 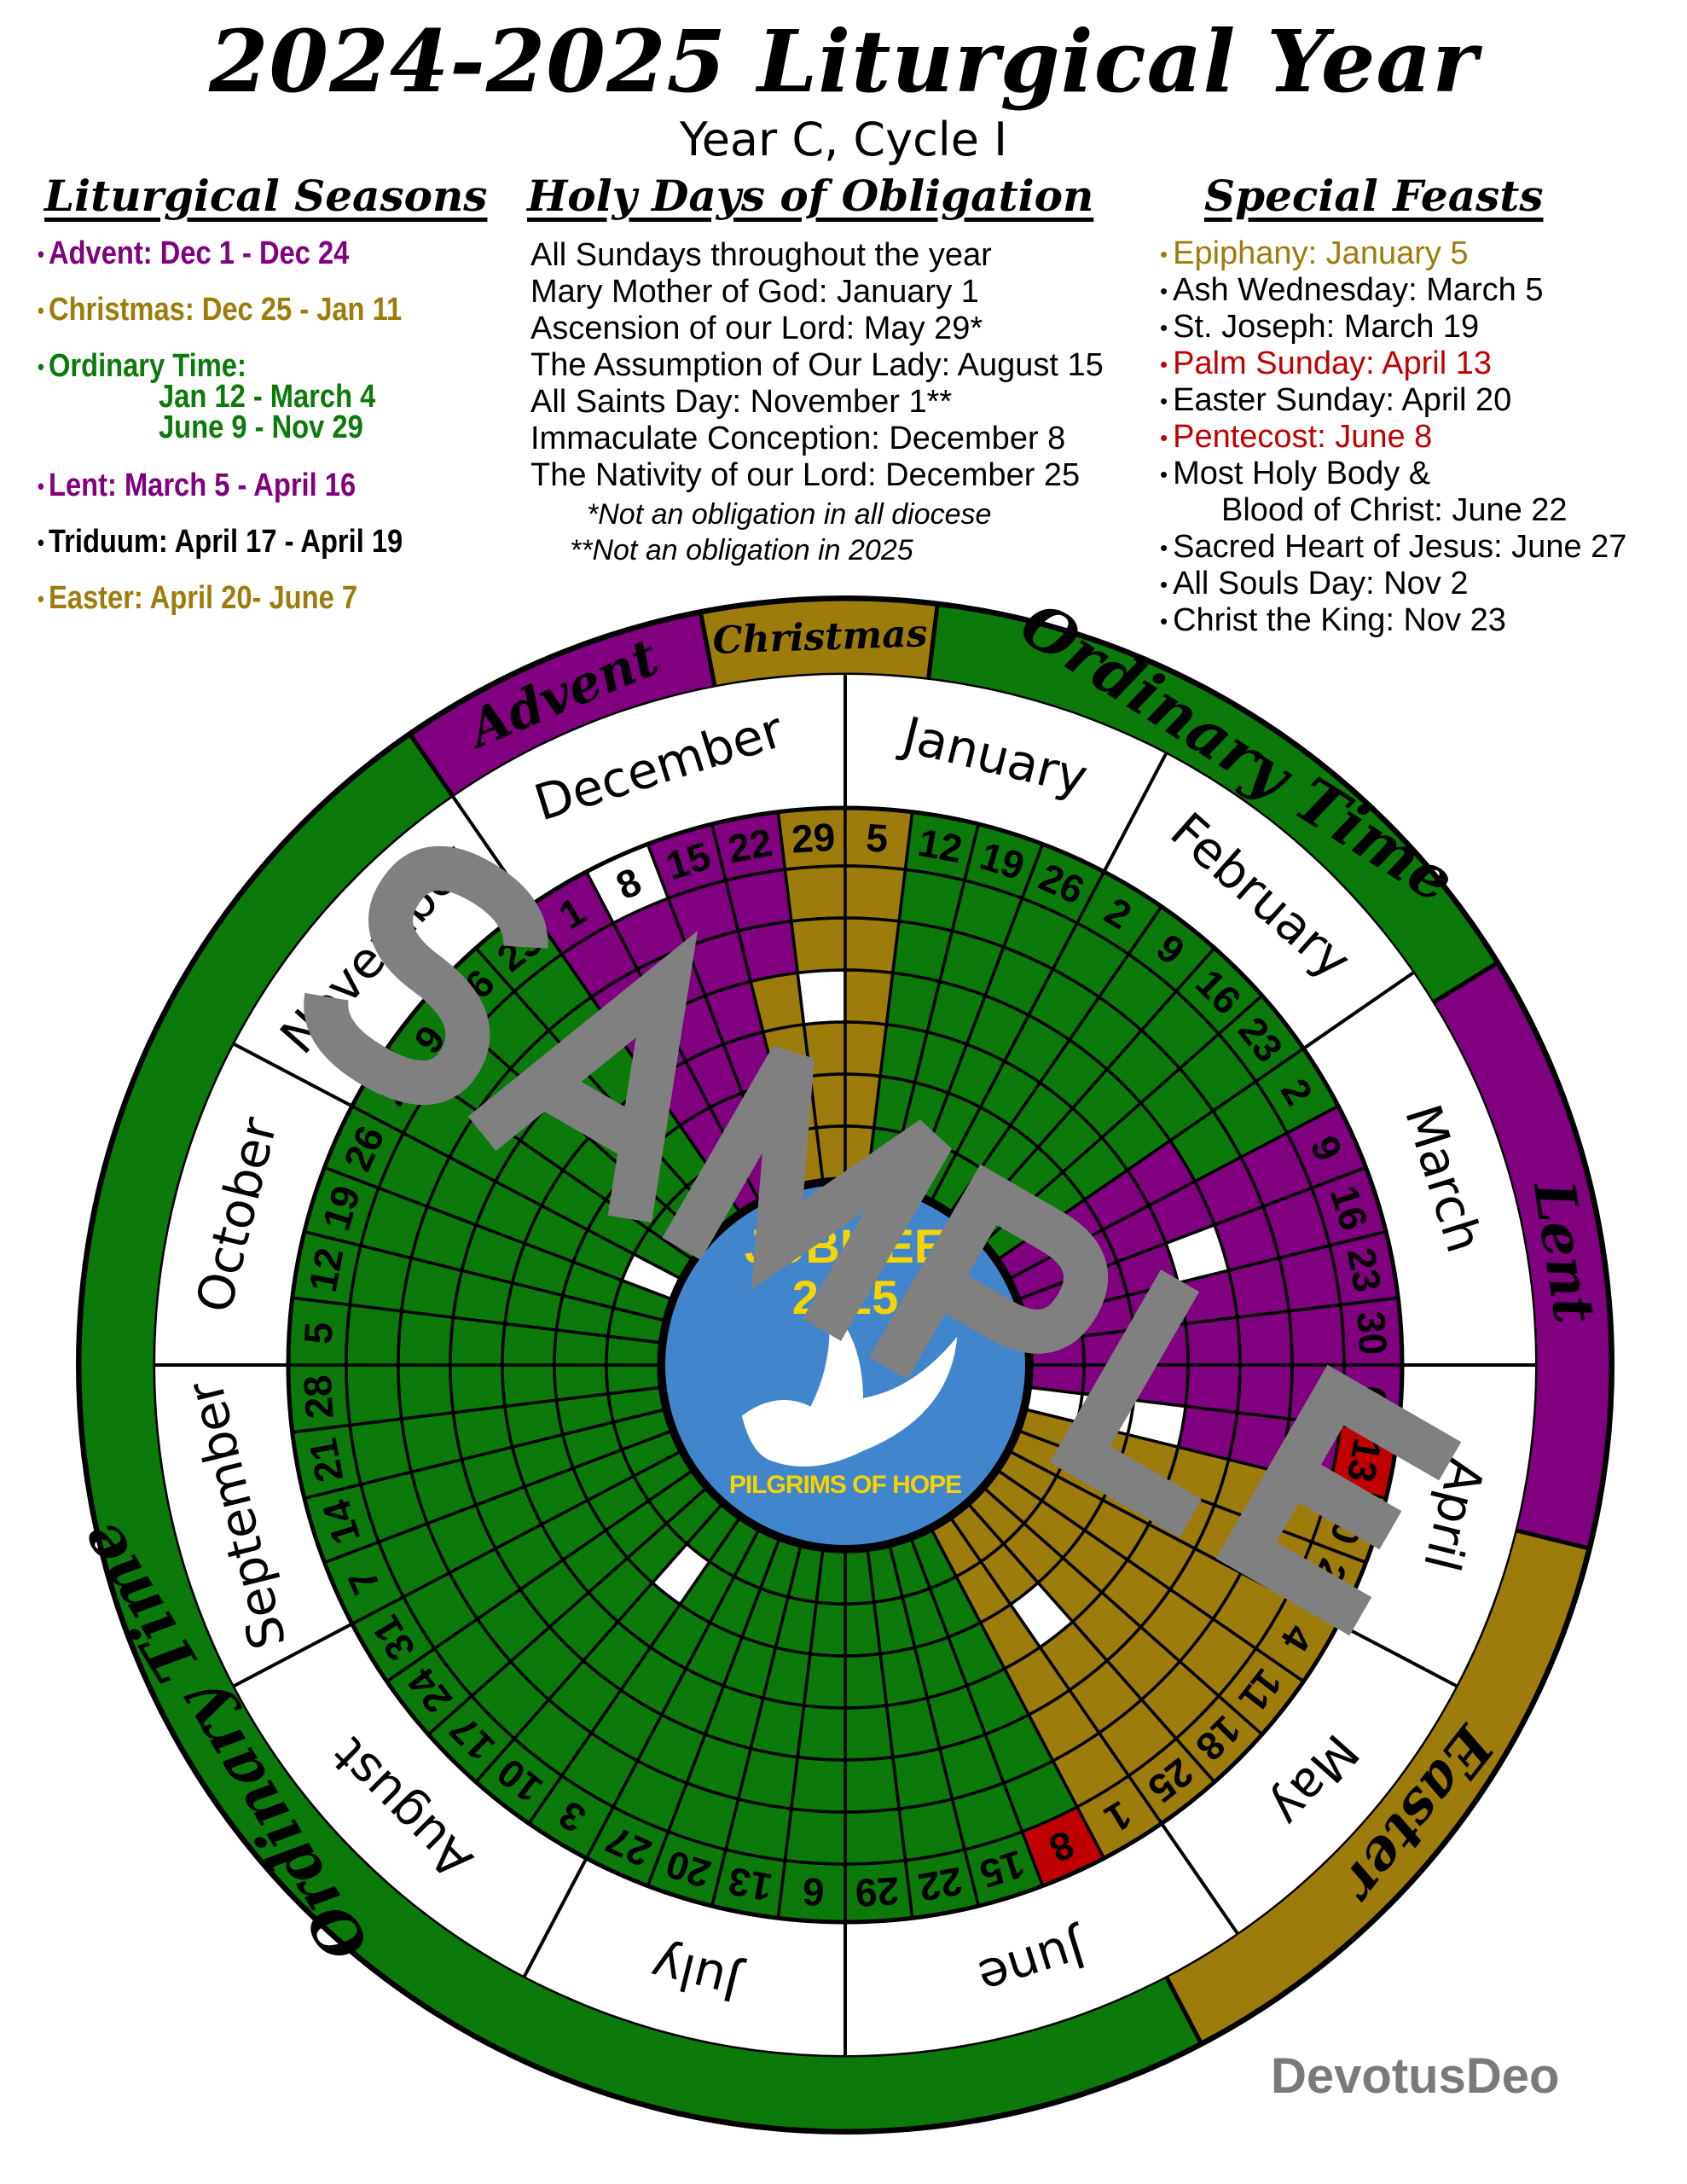 What do you see at coordinates (202, 486) in the screenshot?
I see `season-label: Lent: March 5 - April 16` at bounding box center [202, 486].